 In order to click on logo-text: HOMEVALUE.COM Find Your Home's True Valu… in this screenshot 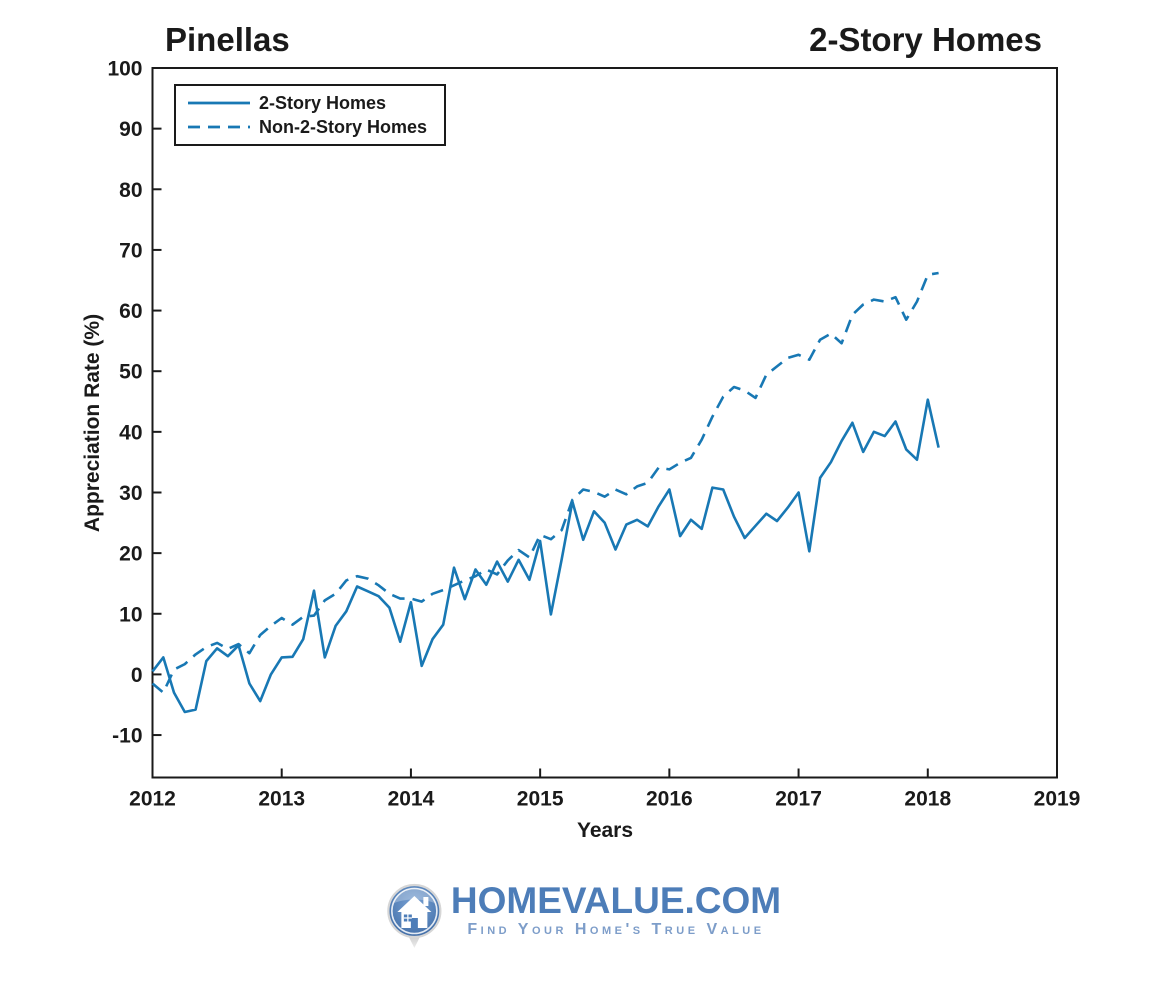, I will do `click(616, 910)`.